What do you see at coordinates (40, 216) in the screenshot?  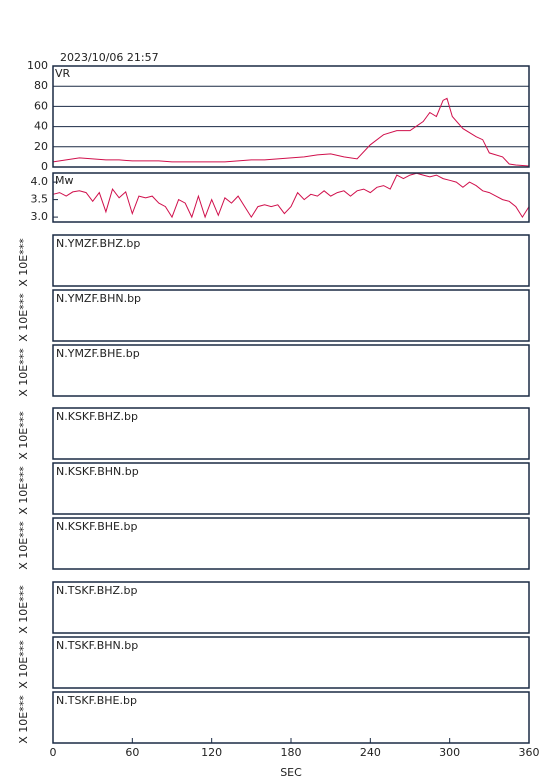 I see `y-tick-label: 3.0` at bounding box center [40, 216].